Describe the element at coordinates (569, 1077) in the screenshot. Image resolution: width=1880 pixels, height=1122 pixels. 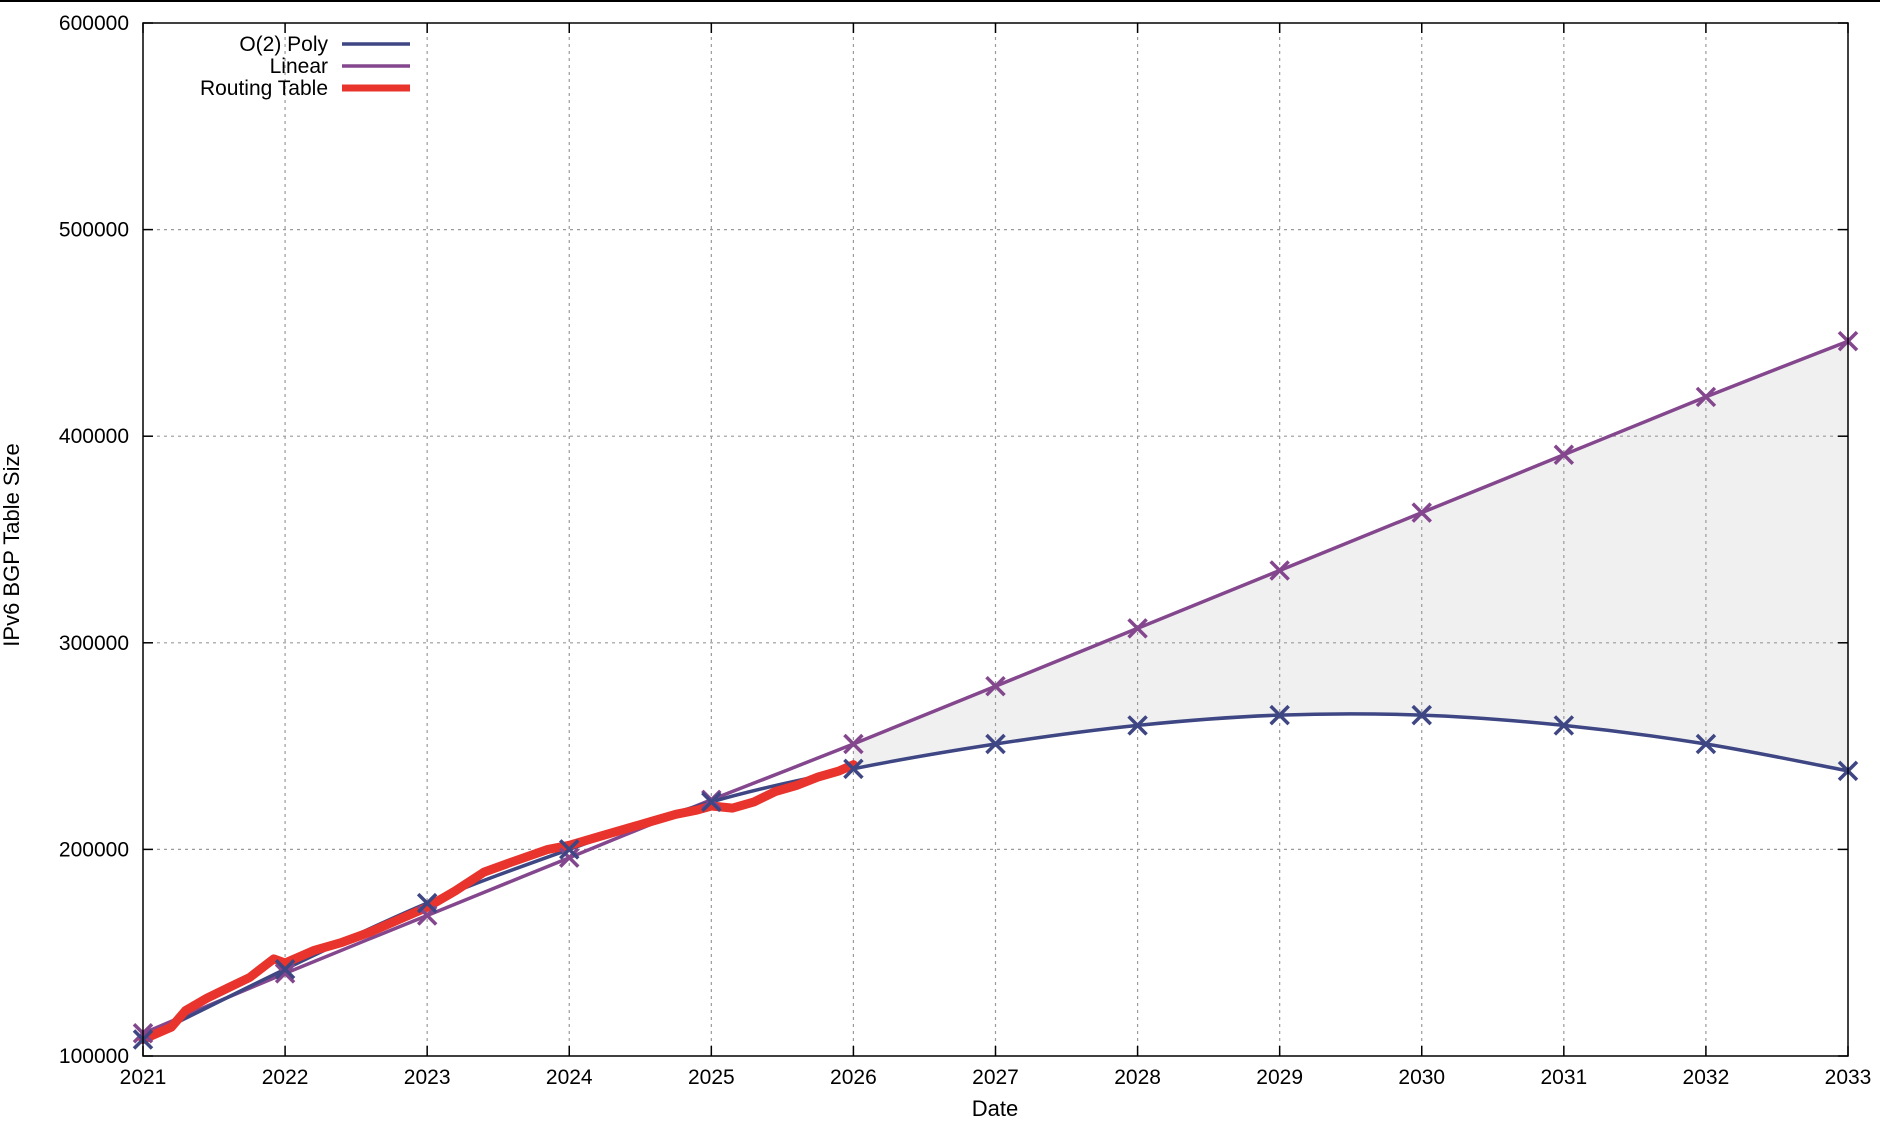
I see `x-tick-label: 2024` at that location.